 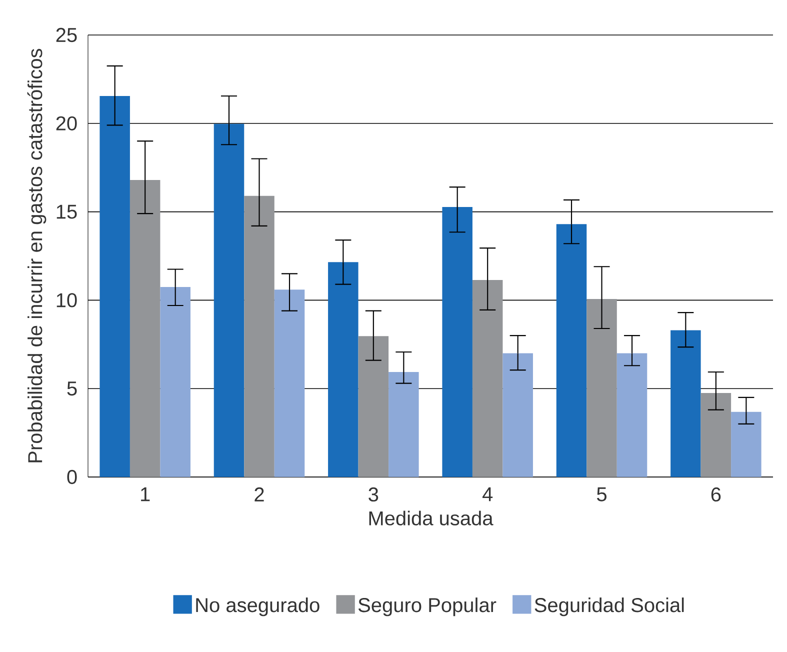 What do you see at coordinates (66, 123) in the screenshot?
I see `y-tick-label: 20` at bounding box center [66, 123].